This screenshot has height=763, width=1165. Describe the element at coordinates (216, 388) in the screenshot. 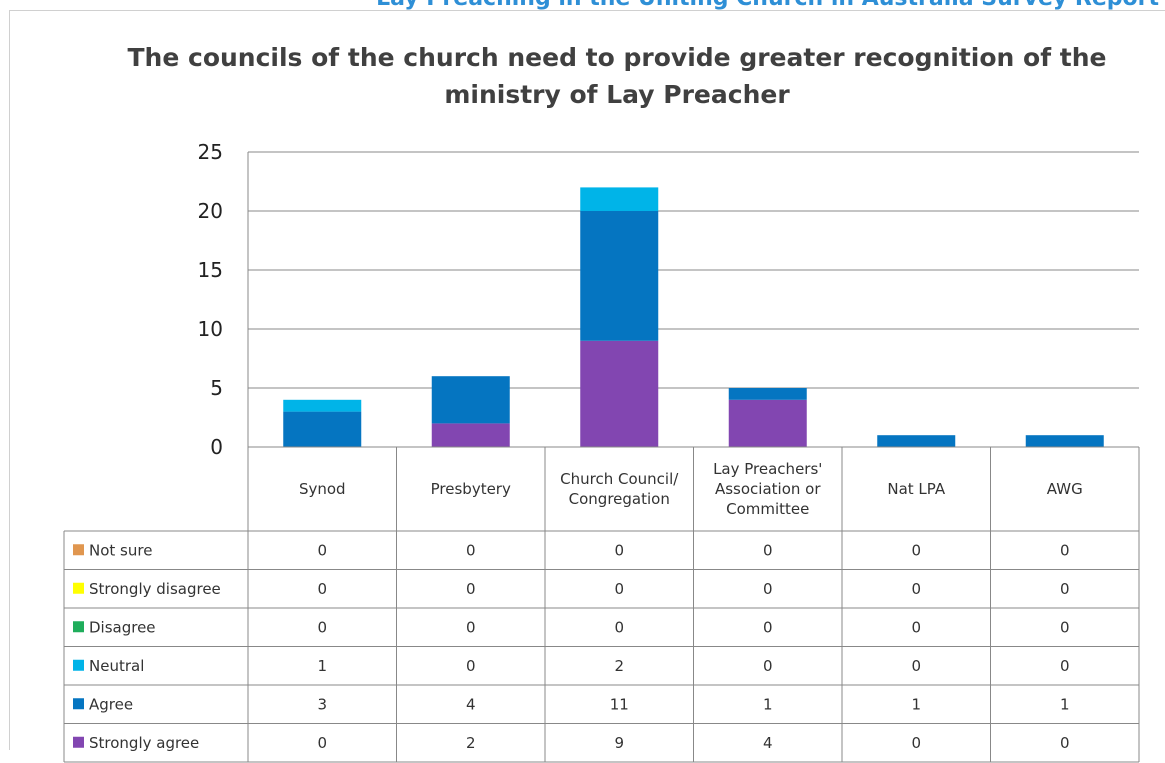

I see `y-tick-label: 5` at that location.